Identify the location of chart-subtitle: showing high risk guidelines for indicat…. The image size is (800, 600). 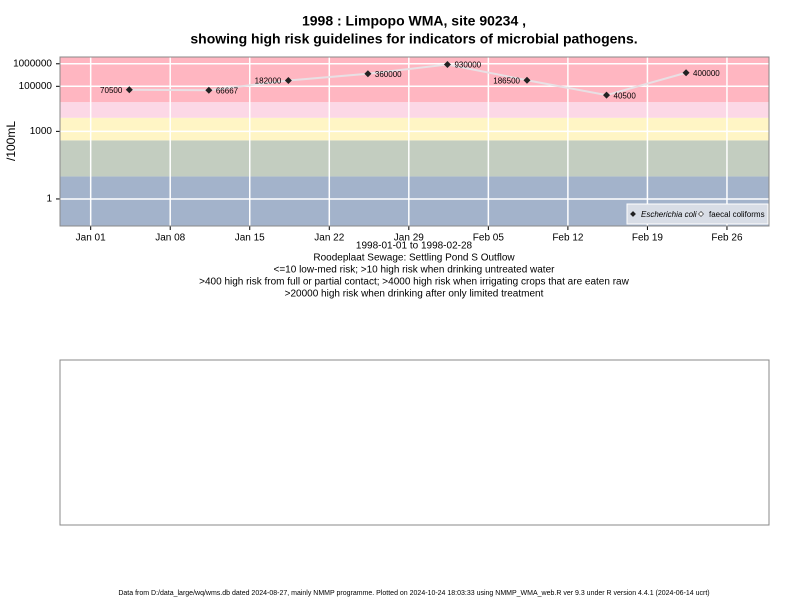
(413, 39).